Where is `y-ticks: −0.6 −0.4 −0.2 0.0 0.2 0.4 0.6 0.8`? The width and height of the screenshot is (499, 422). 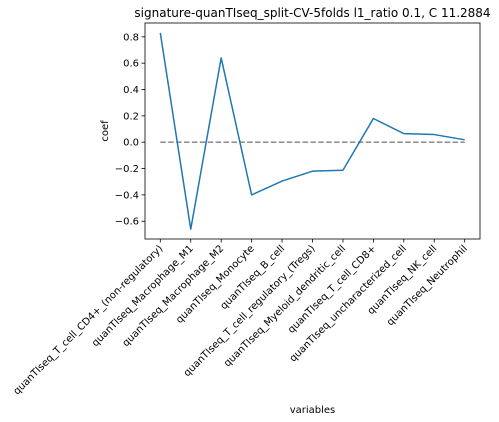
y-ticks: −0.6 −0.4 −0.2 0.0 0.2 0.4 0.6 0.8 is located at coordinates (130, 130).